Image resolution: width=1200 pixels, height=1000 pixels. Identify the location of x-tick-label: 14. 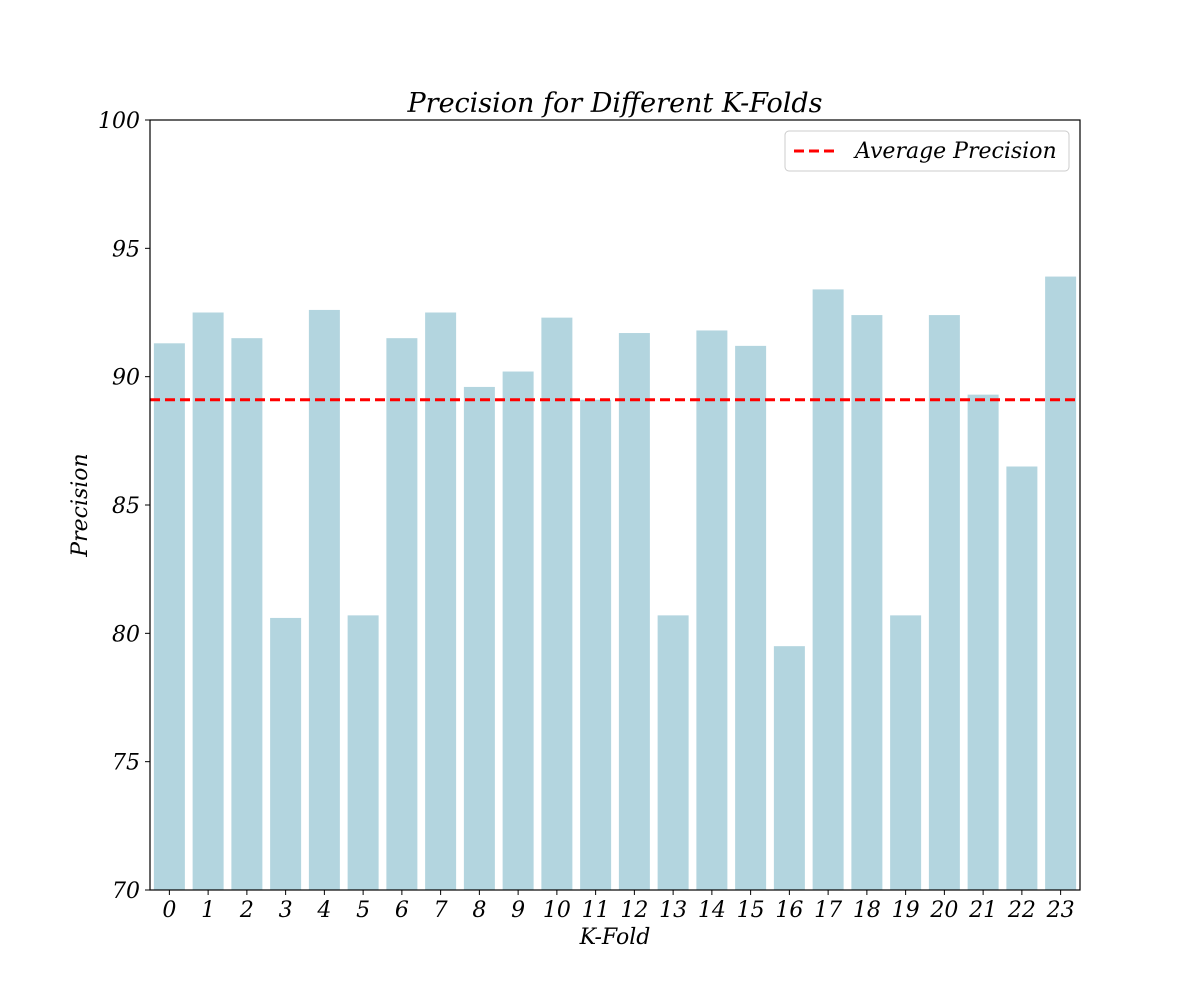
(712, 910).